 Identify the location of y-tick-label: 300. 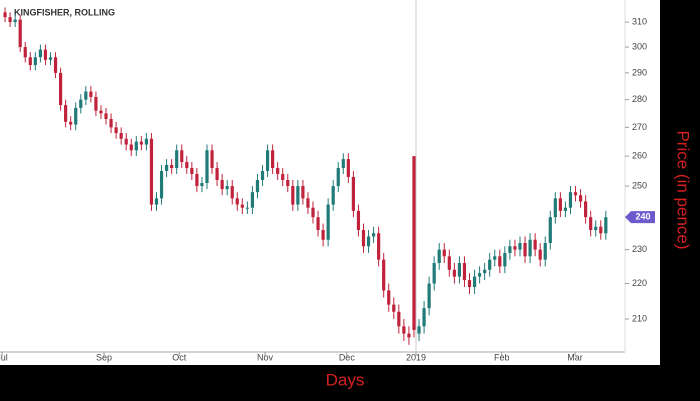
(639, 46).